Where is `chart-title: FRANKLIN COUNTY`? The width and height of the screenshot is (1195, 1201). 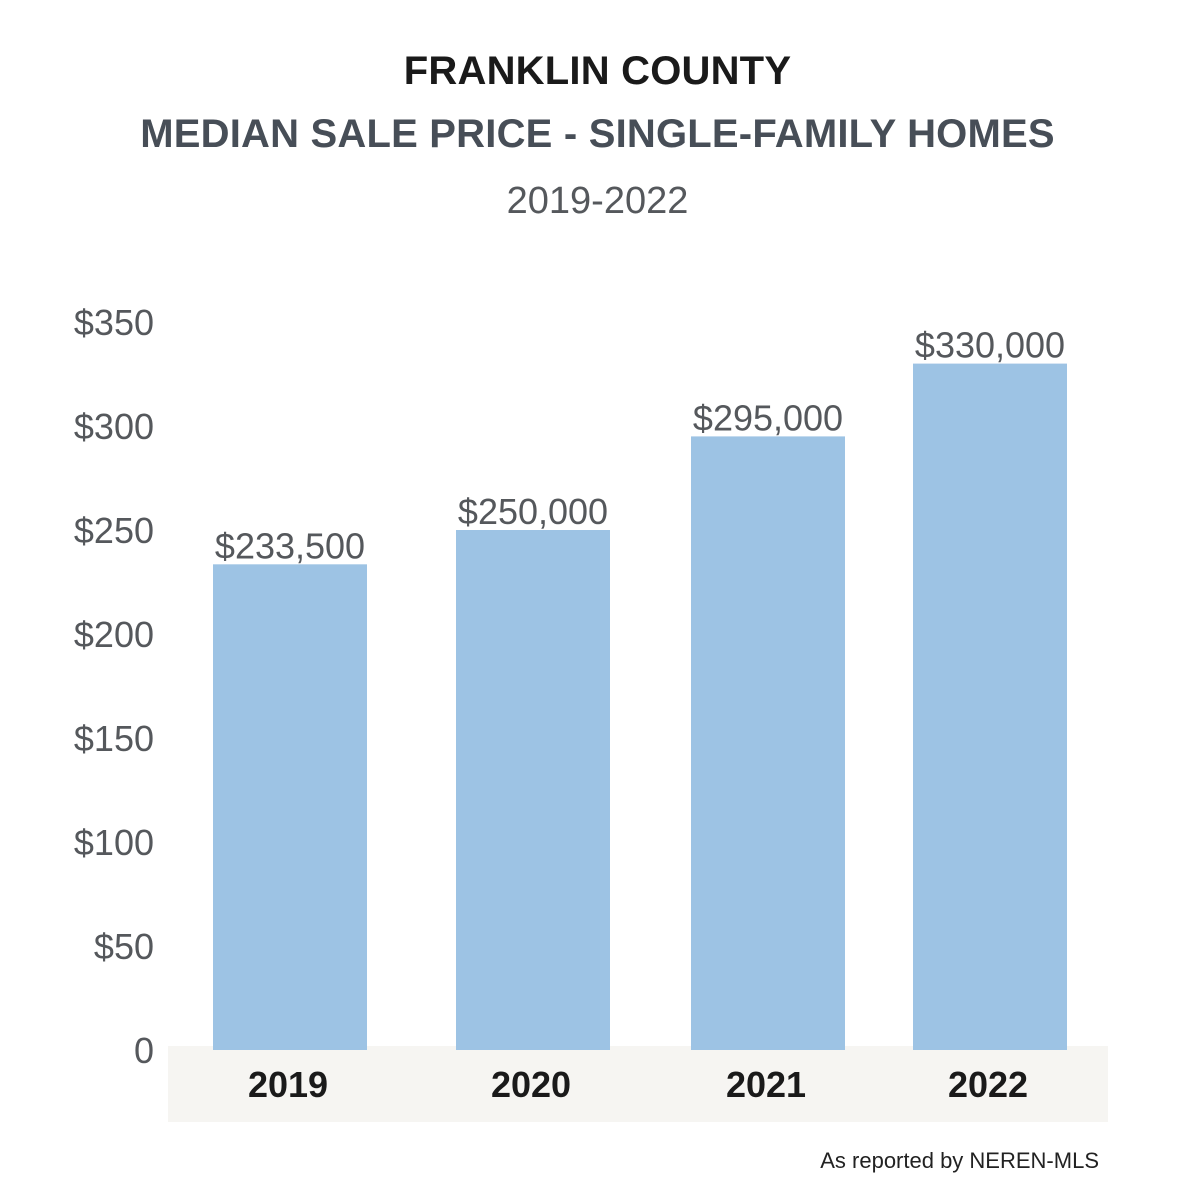
chart-title: FRANKLIN COUNTY is located at coordinates (597, 71).